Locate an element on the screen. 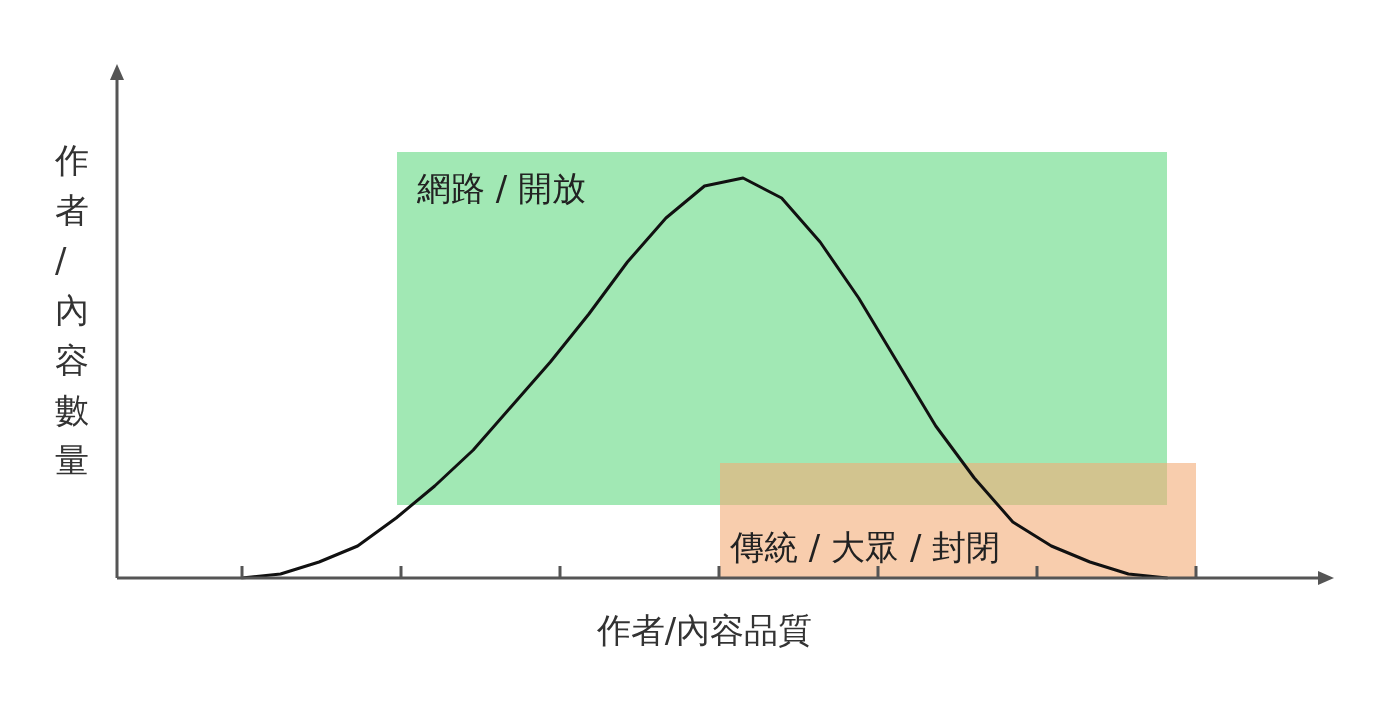 The width and height of the screenshot is (1399, 702). y-axis-title: 作者/內容數量 is located at coordinates (71, 310).